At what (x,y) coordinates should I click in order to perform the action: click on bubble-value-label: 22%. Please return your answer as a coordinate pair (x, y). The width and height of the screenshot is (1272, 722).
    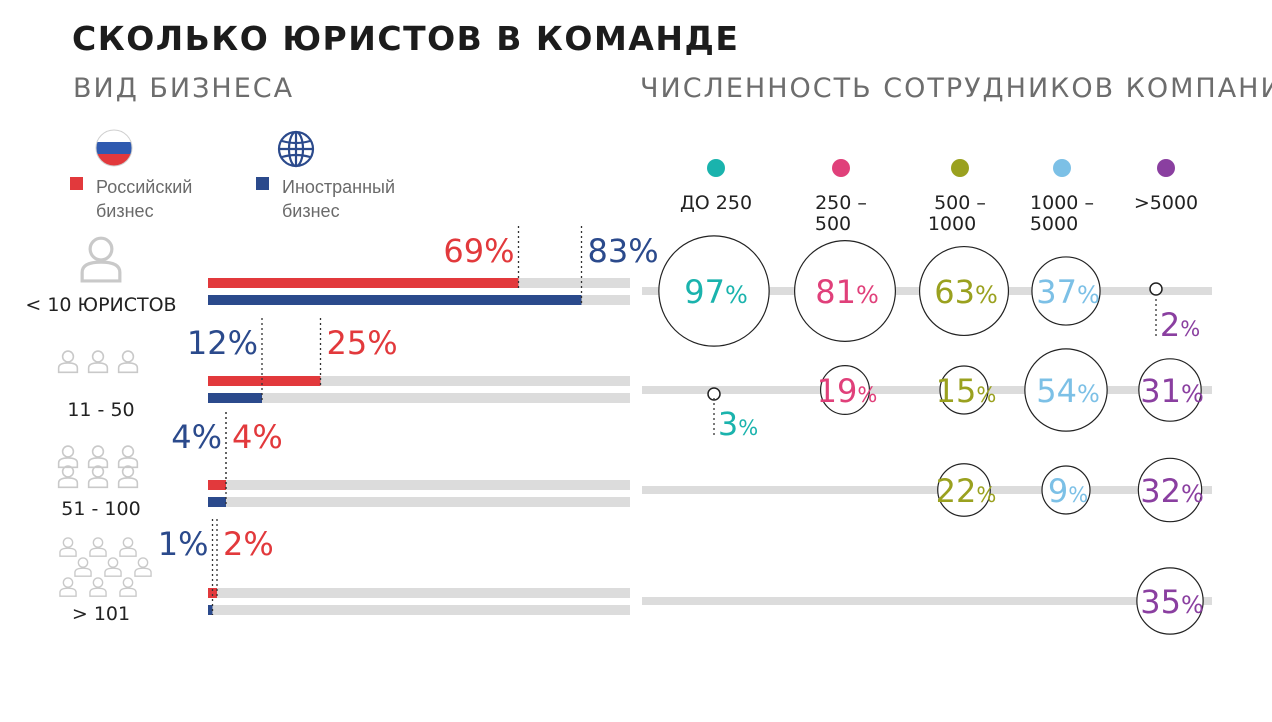
    Looking at the image, I should click on (966, 491).